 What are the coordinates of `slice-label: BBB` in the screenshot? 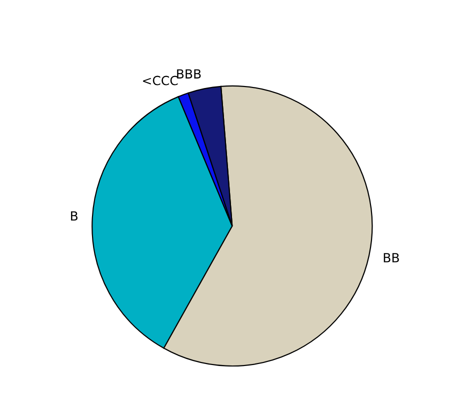 It's located at (189, 73).